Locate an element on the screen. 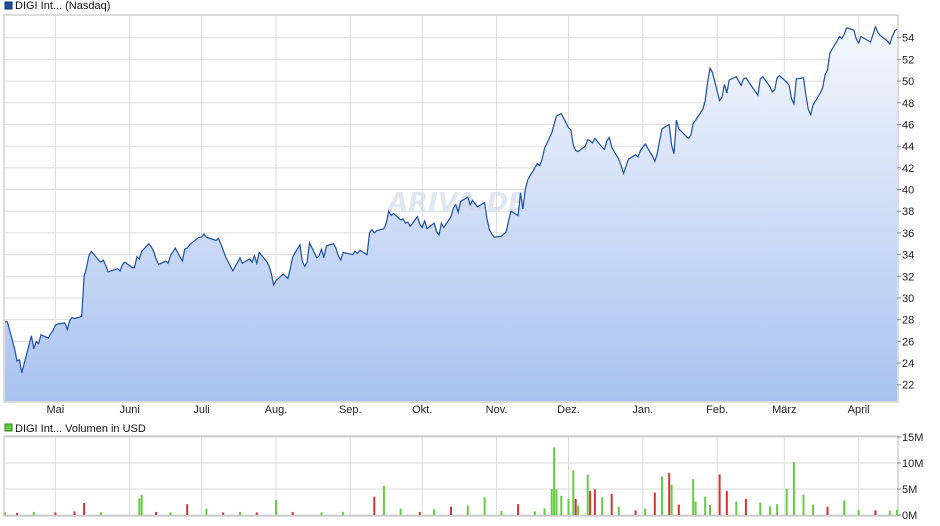 The image size is (940, 526). price-legend-label: DIGI Int... (Nasdaq) is located at coordinates (62, 6).